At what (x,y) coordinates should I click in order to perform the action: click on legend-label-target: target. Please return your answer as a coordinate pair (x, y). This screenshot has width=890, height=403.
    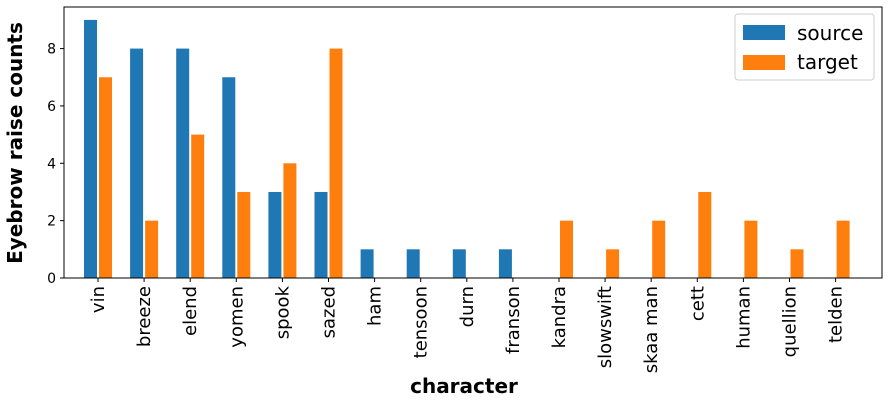
    Looking at the image, I should click on (827, 62).